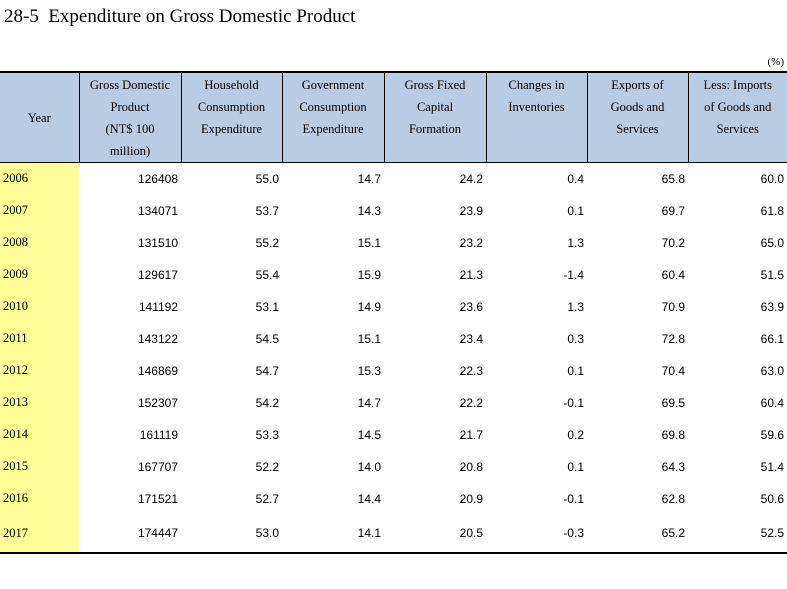 The height and width of the screenshot is (589, 787). What do you see at coordinates (637, 129) in the screenshot?
I see `header-line: Services` at bounding box center [637, 129].